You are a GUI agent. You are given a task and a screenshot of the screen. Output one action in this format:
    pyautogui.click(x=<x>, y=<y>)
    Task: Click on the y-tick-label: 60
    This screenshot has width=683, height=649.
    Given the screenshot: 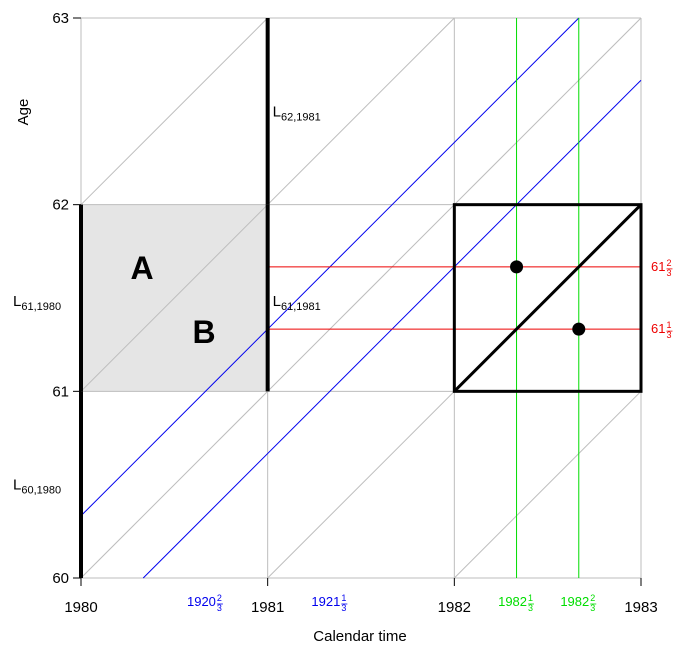 What is the action you would take?
    pyautogui.click(x=60, y=578)
    